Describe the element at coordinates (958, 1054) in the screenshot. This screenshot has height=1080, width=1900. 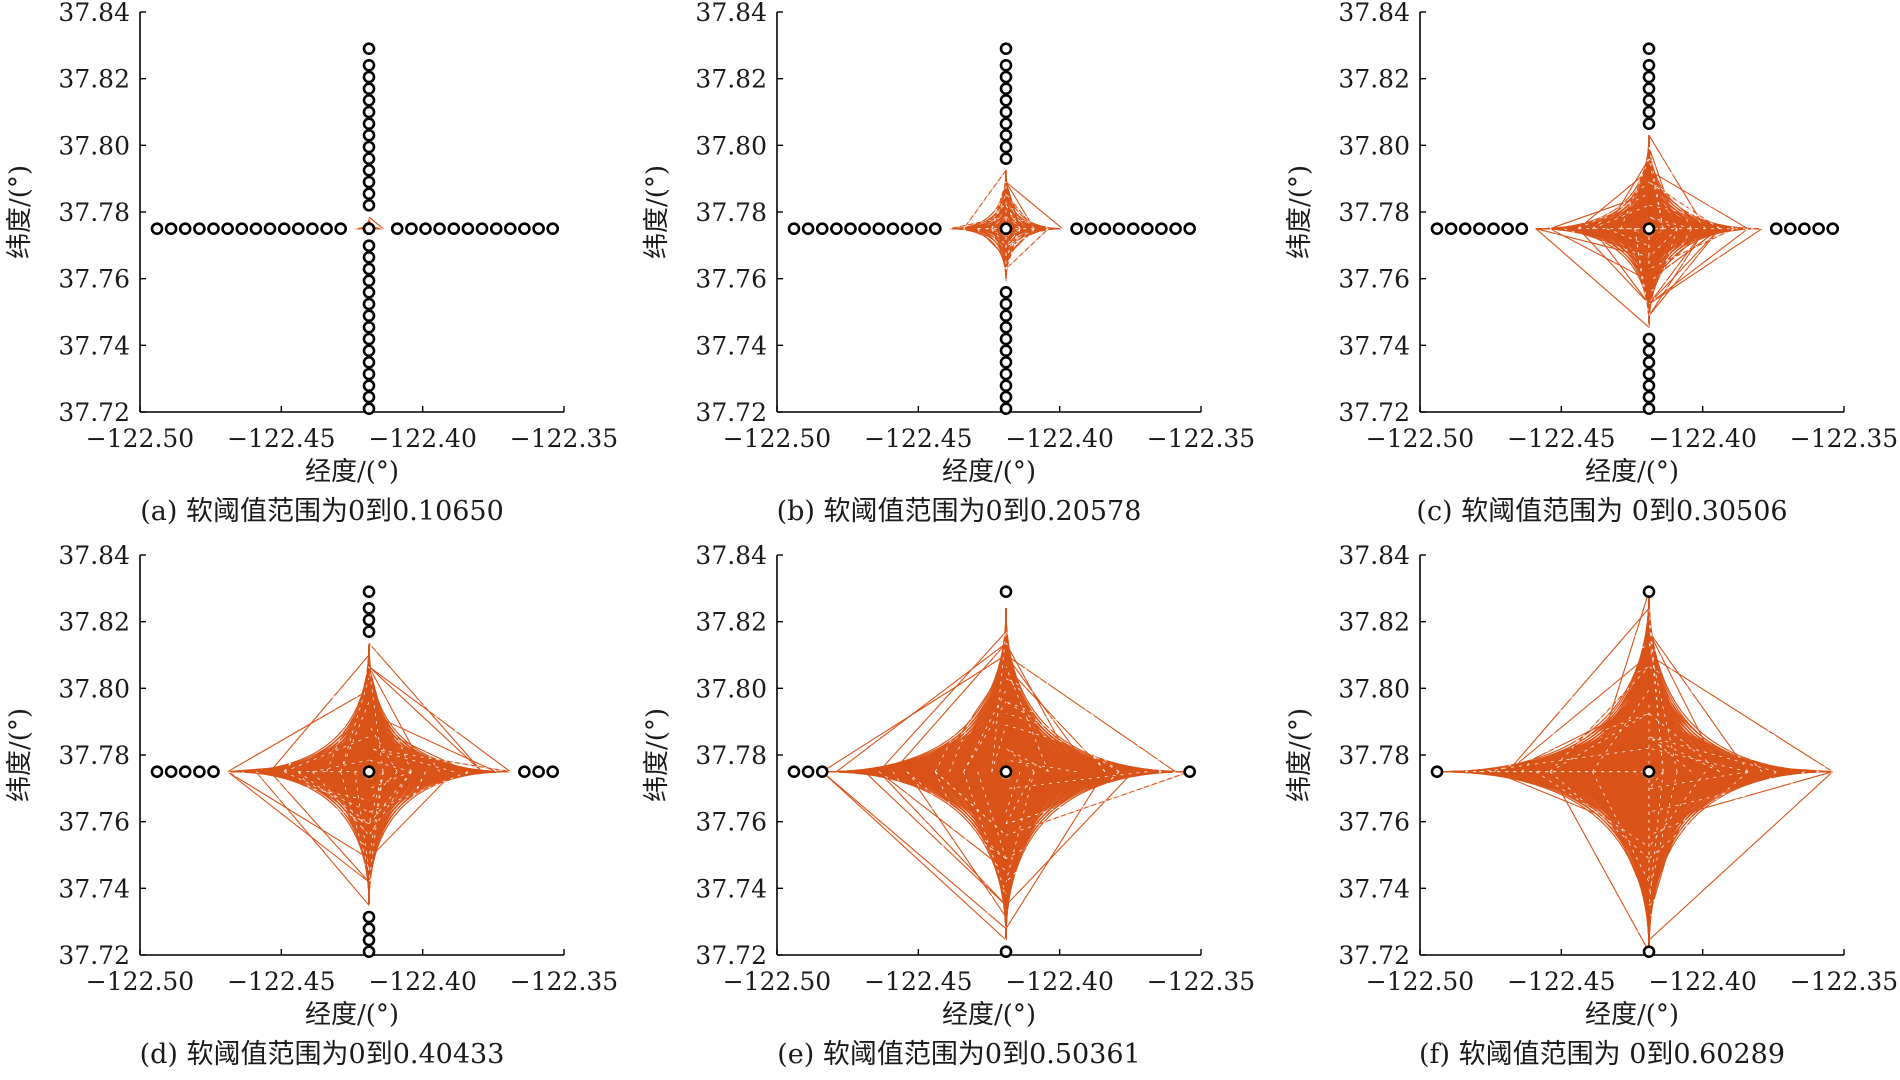
I see `panel-caption: (e) 软阈值范围为0到0.50361` at that location.